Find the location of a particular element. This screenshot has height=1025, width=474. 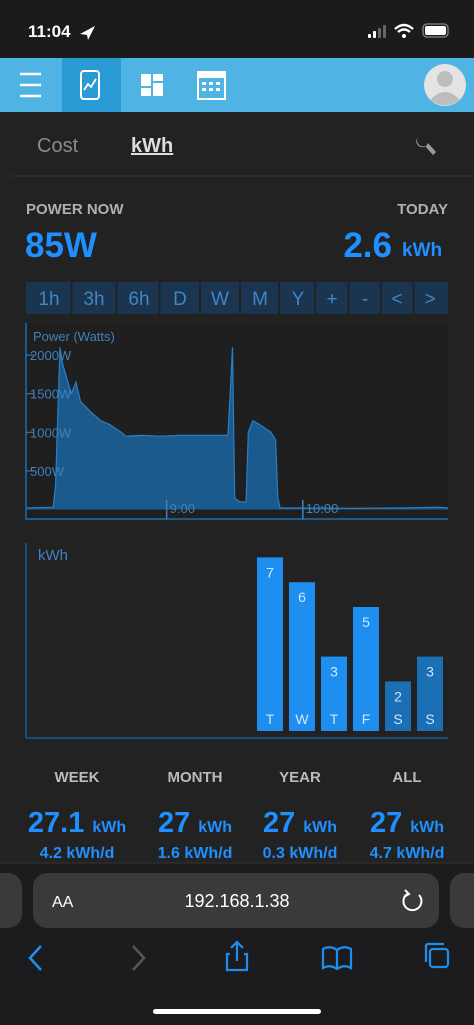

live-icon is located at coordinates (90, 85).